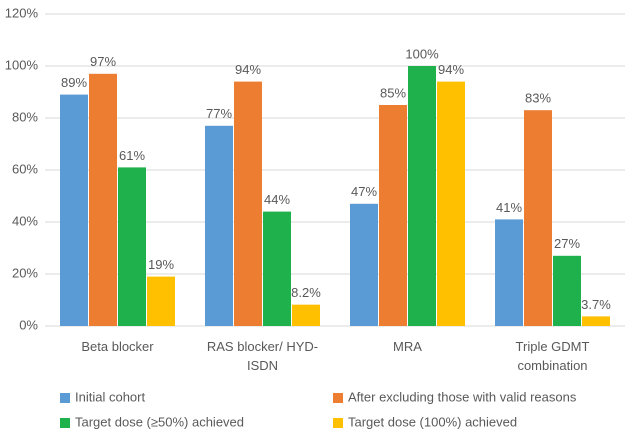 This screenshot has height=438, width=632. Describe the element at coordinates (132, 155) in the screenshot. I see `data-label: 61%` at that location.